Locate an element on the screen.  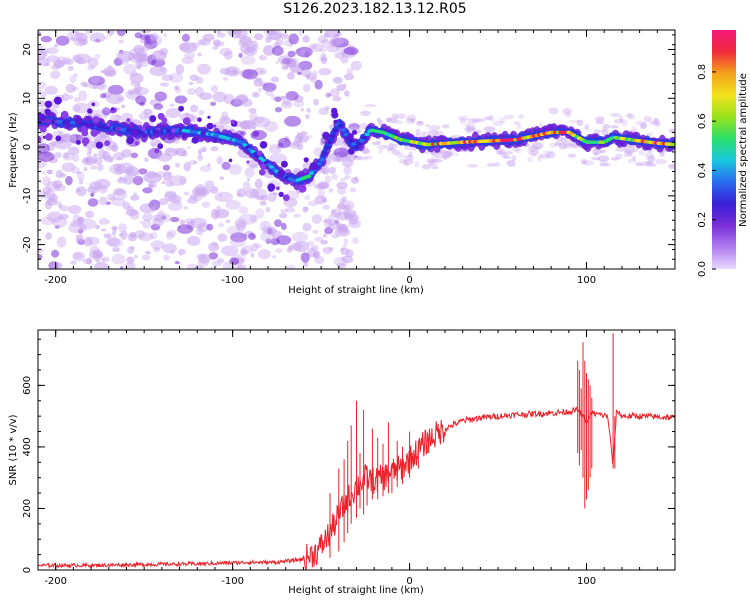
colorbar-label: Normalized spectral amplitude is located at coordinates (743, 150).